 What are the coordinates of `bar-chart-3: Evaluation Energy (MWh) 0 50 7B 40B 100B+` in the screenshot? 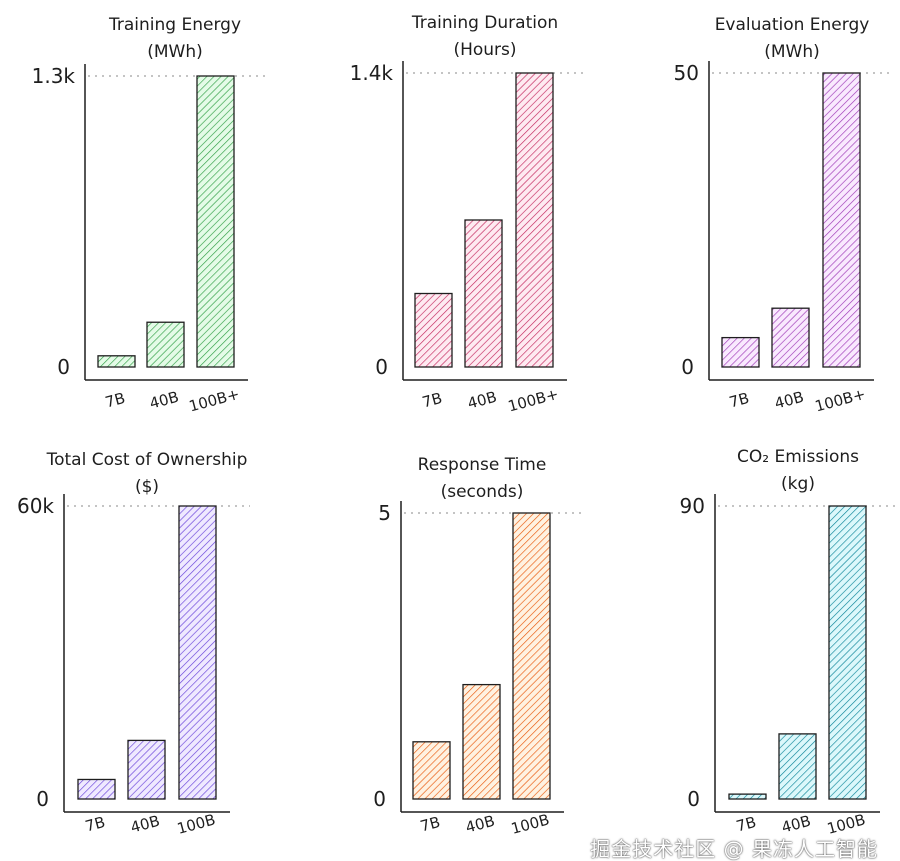 It's located at (784, 215).